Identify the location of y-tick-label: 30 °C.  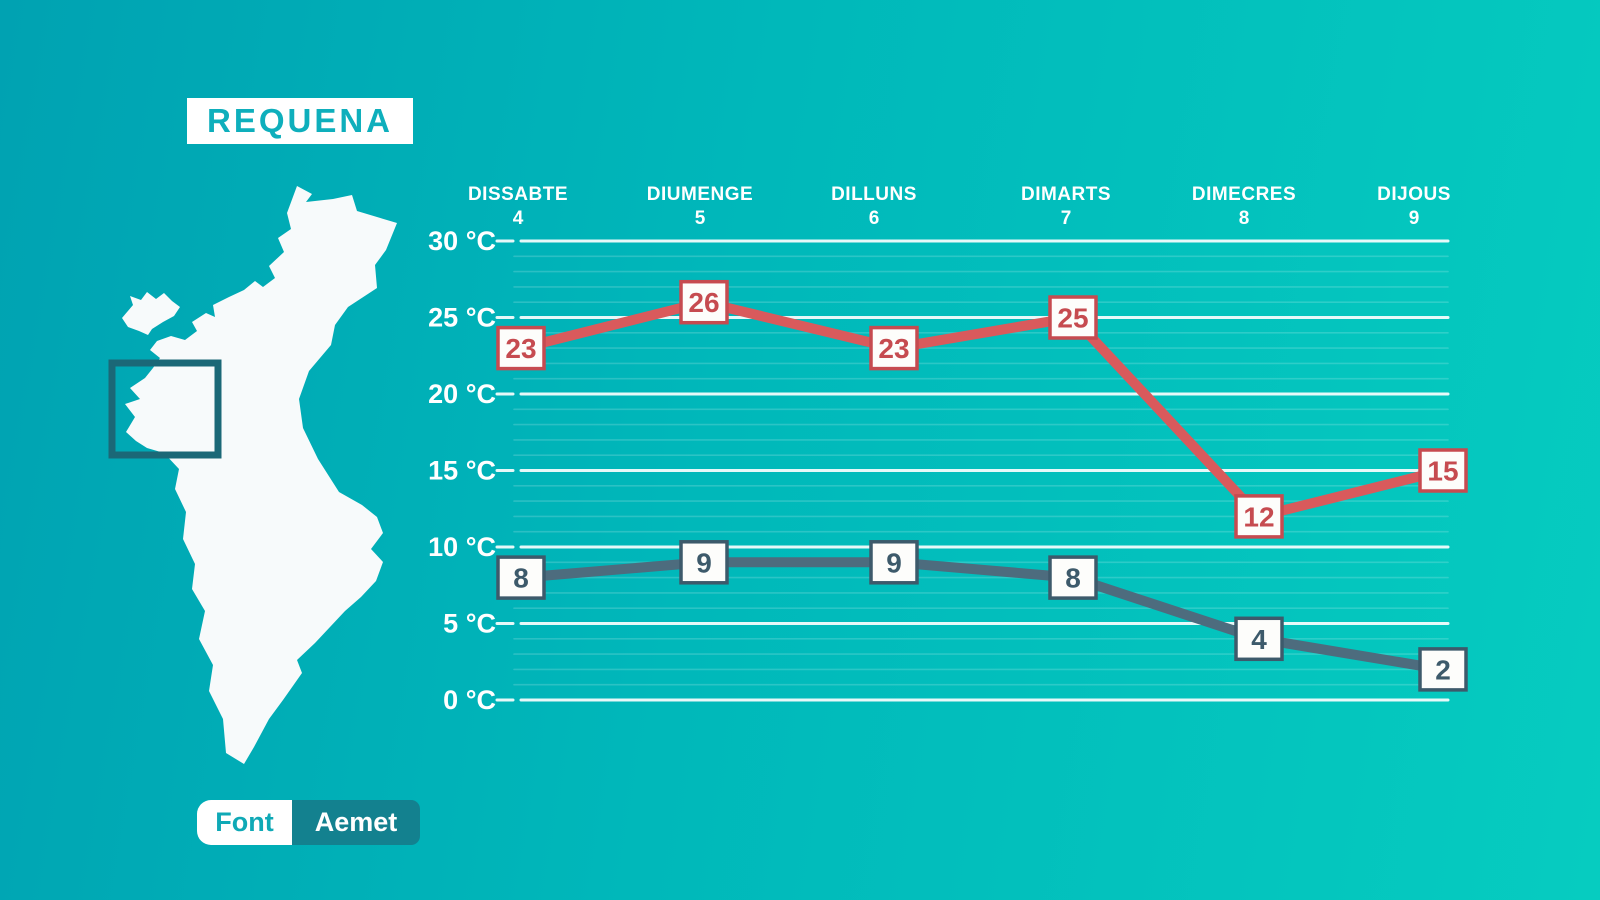
(462, 241).